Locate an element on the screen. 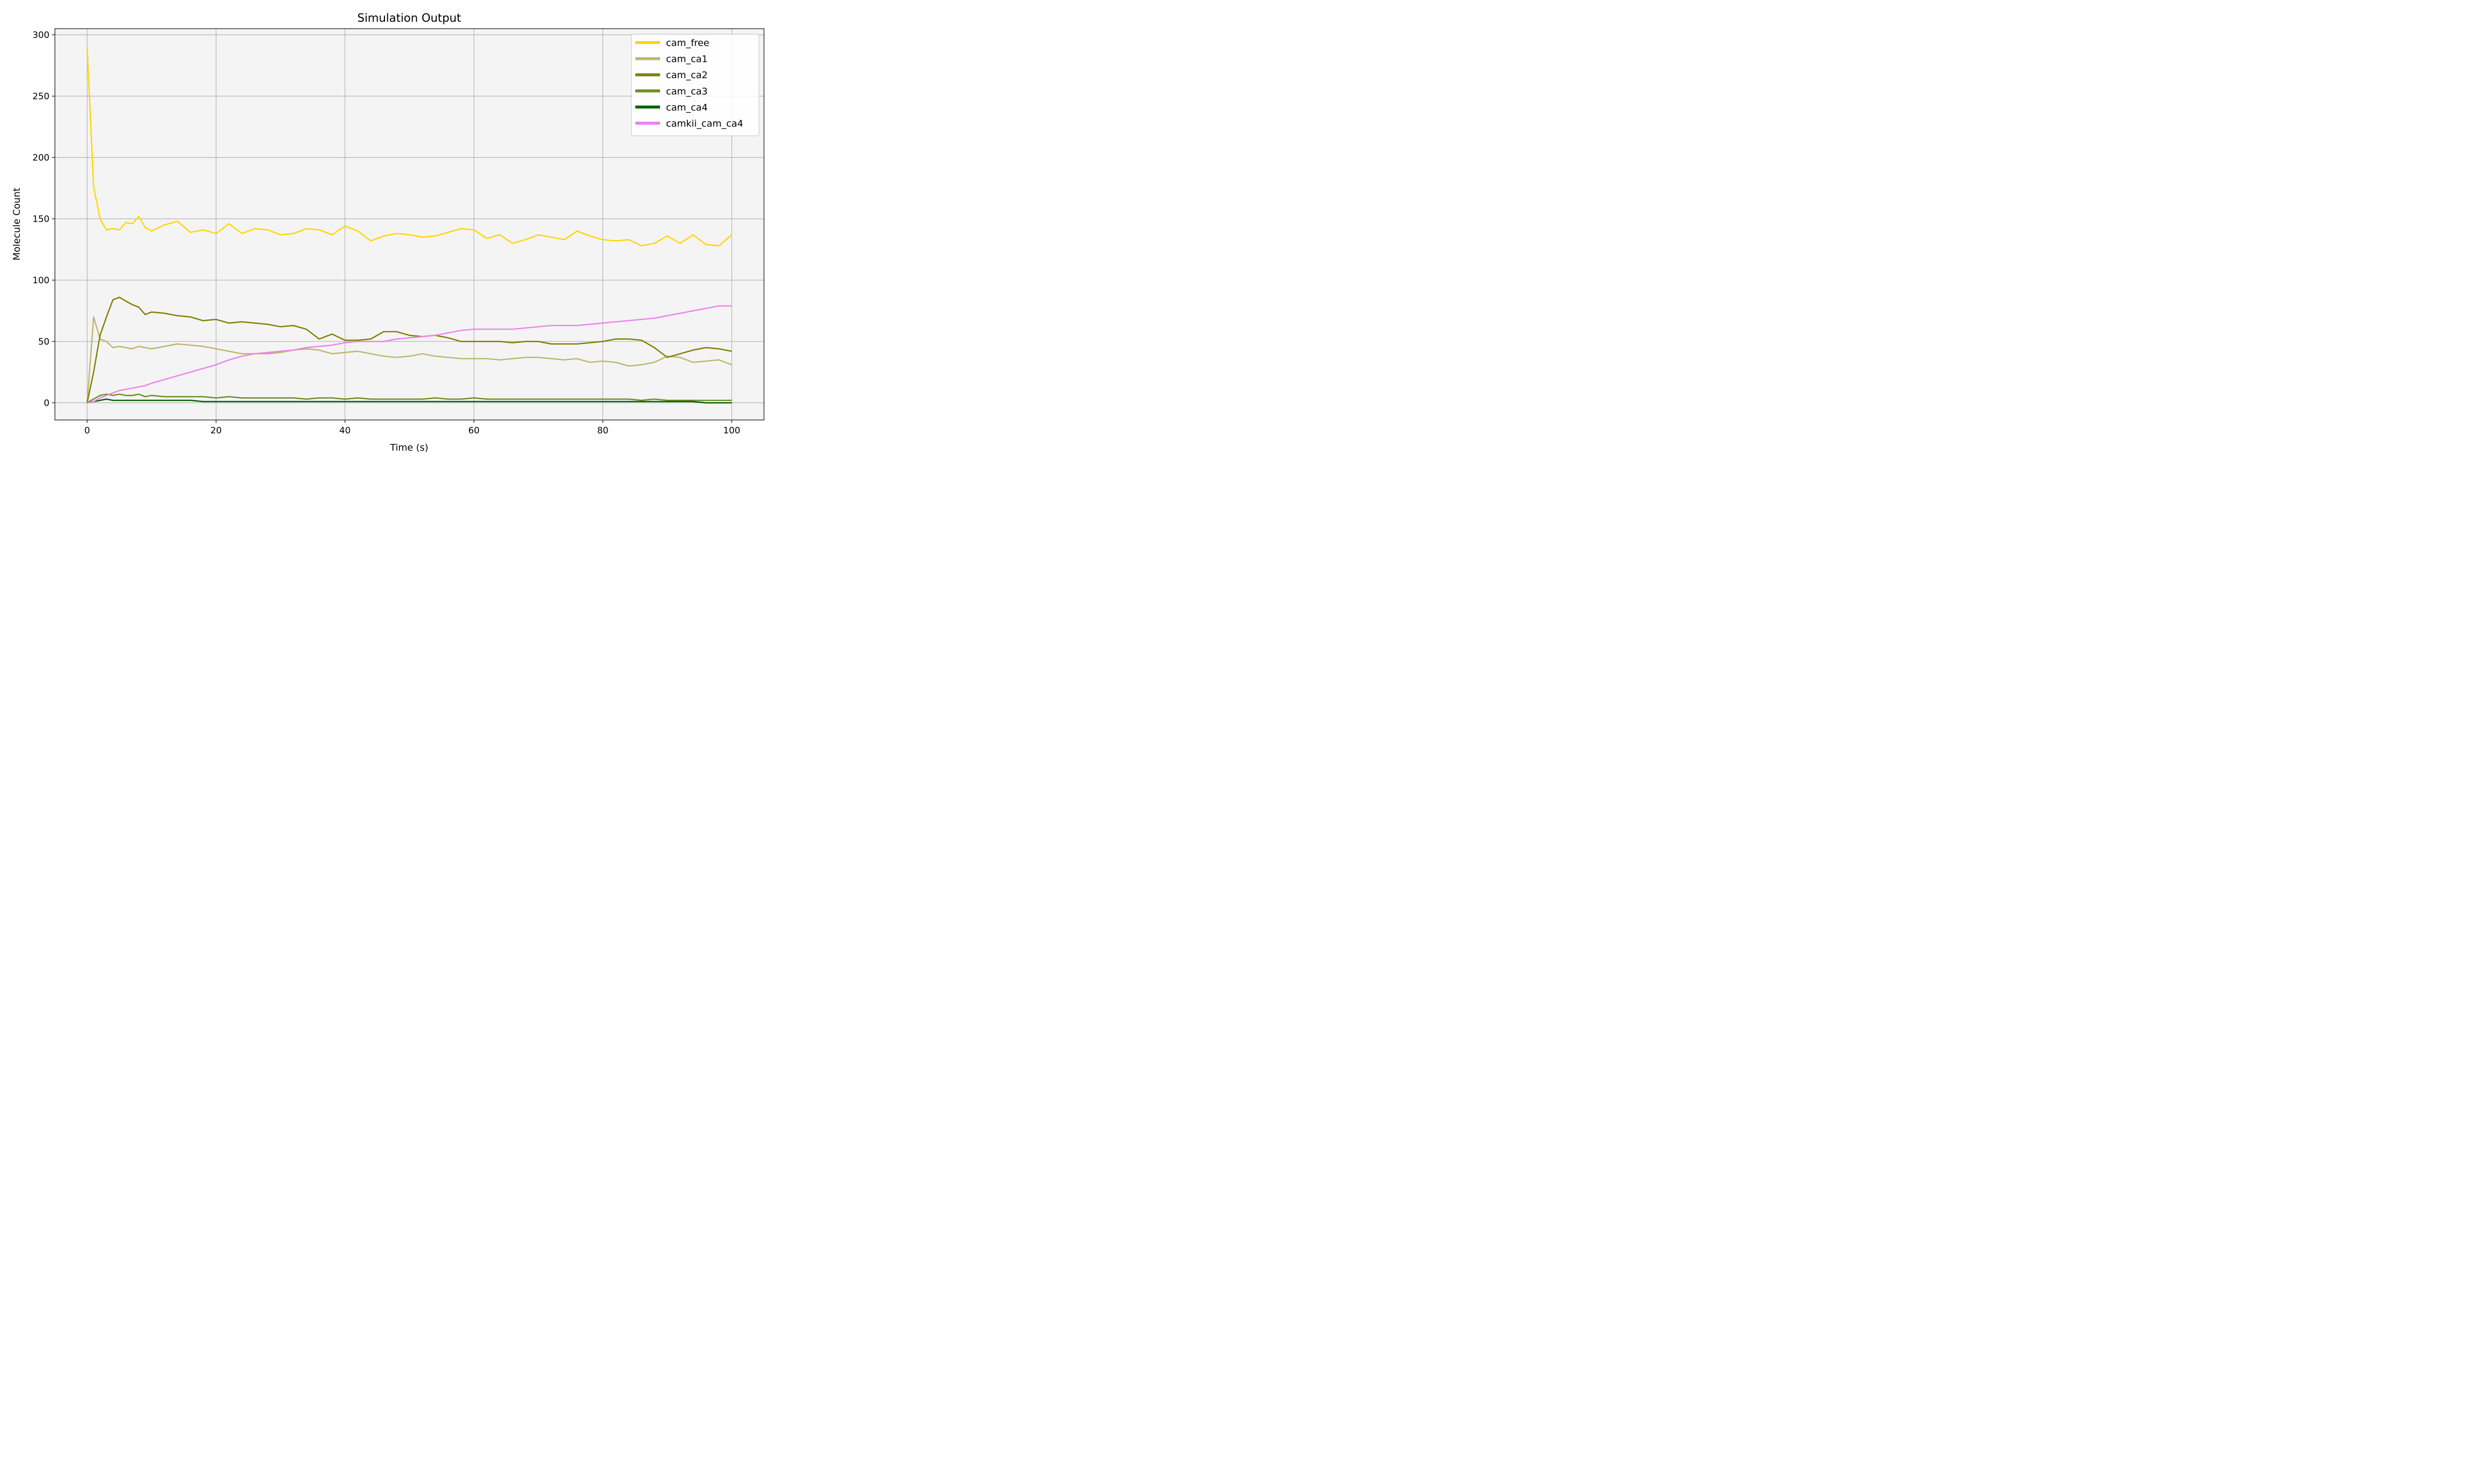 The image size is (2474, 1484). legend-box is located at coordinates (696, 85).